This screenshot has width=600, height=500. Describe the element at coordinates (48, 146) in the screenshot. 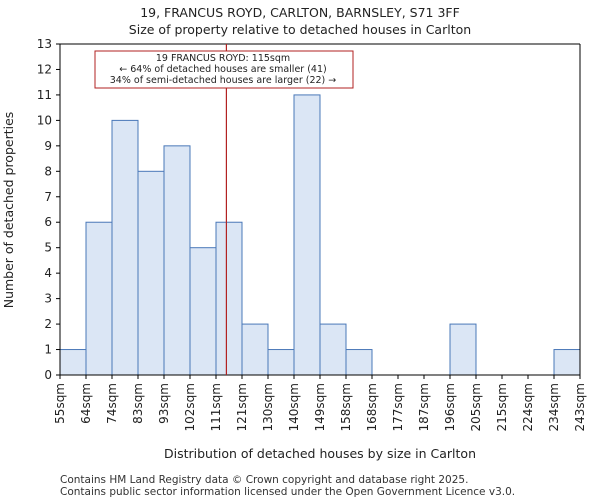

I see `y-tick-label: 9` at that location.